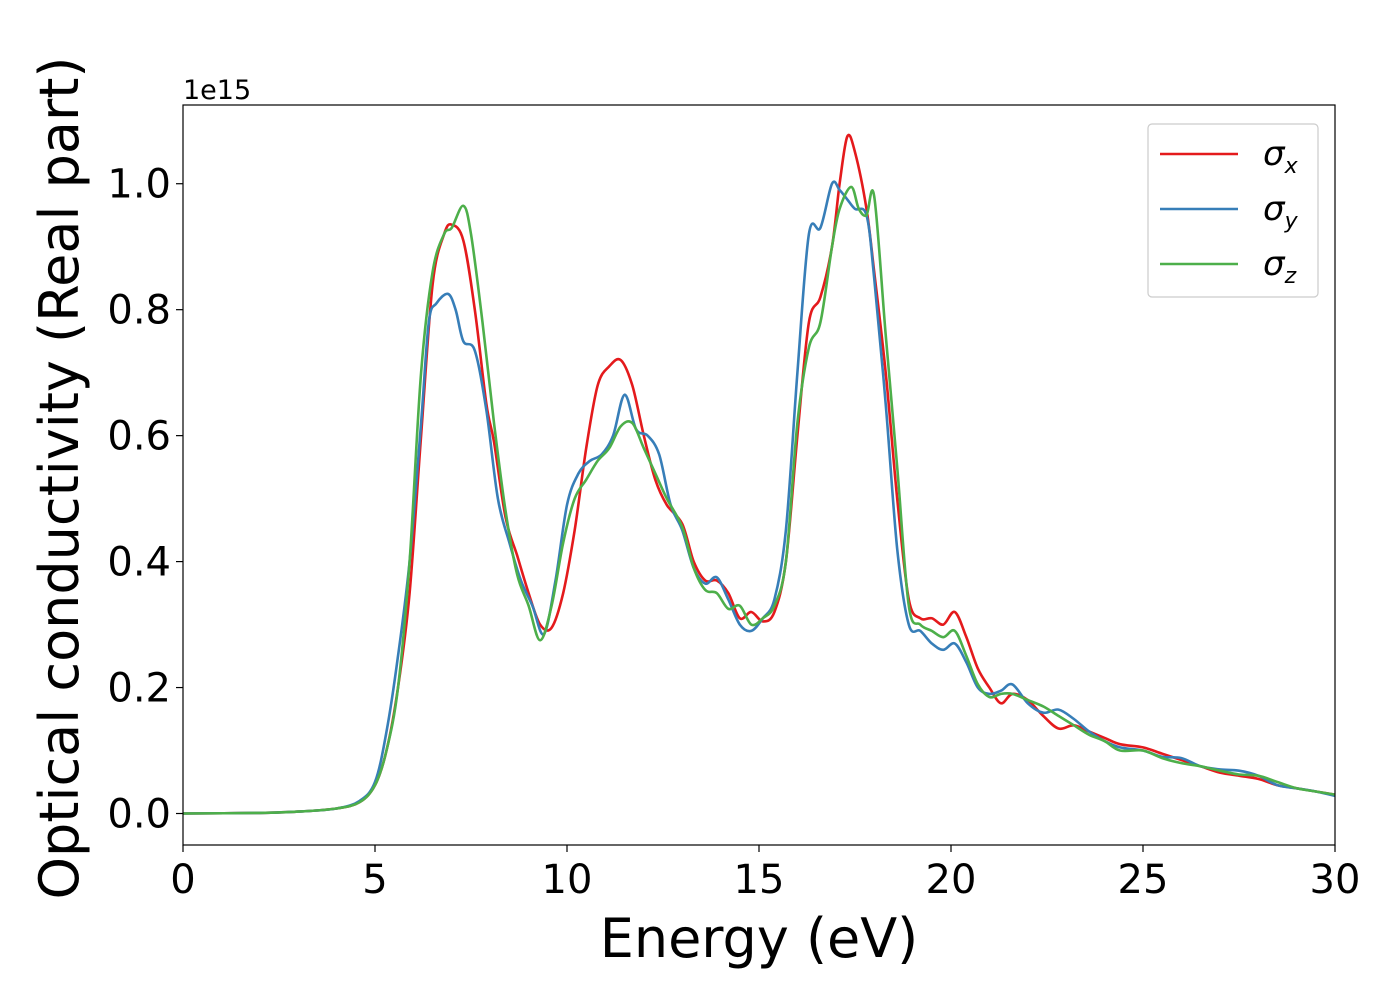  I want to click on legend-box, so click(1233, 210).